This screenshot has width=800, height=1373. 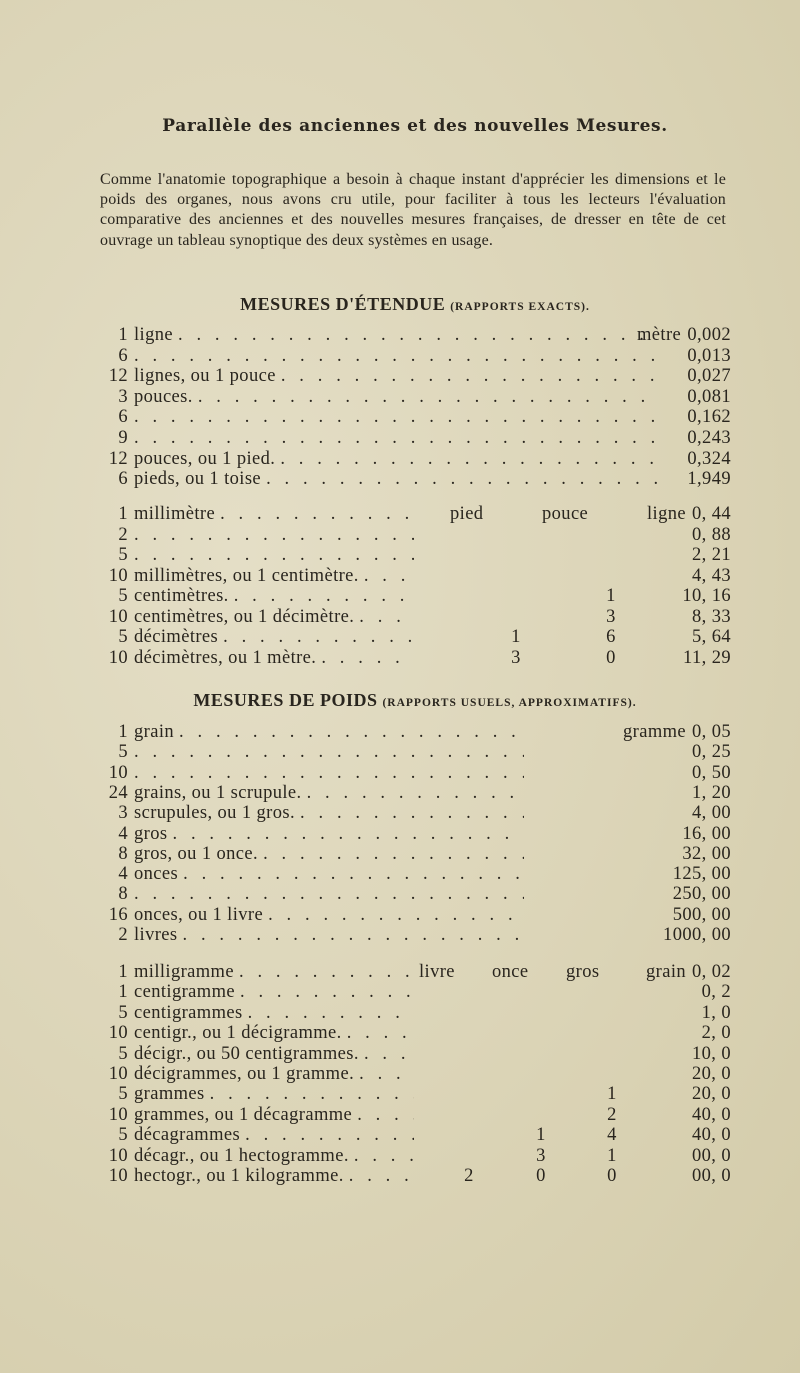 I want to click on table-row: 12 lignes, ou 1 pouce 0,027, so click(x=400, y=376).